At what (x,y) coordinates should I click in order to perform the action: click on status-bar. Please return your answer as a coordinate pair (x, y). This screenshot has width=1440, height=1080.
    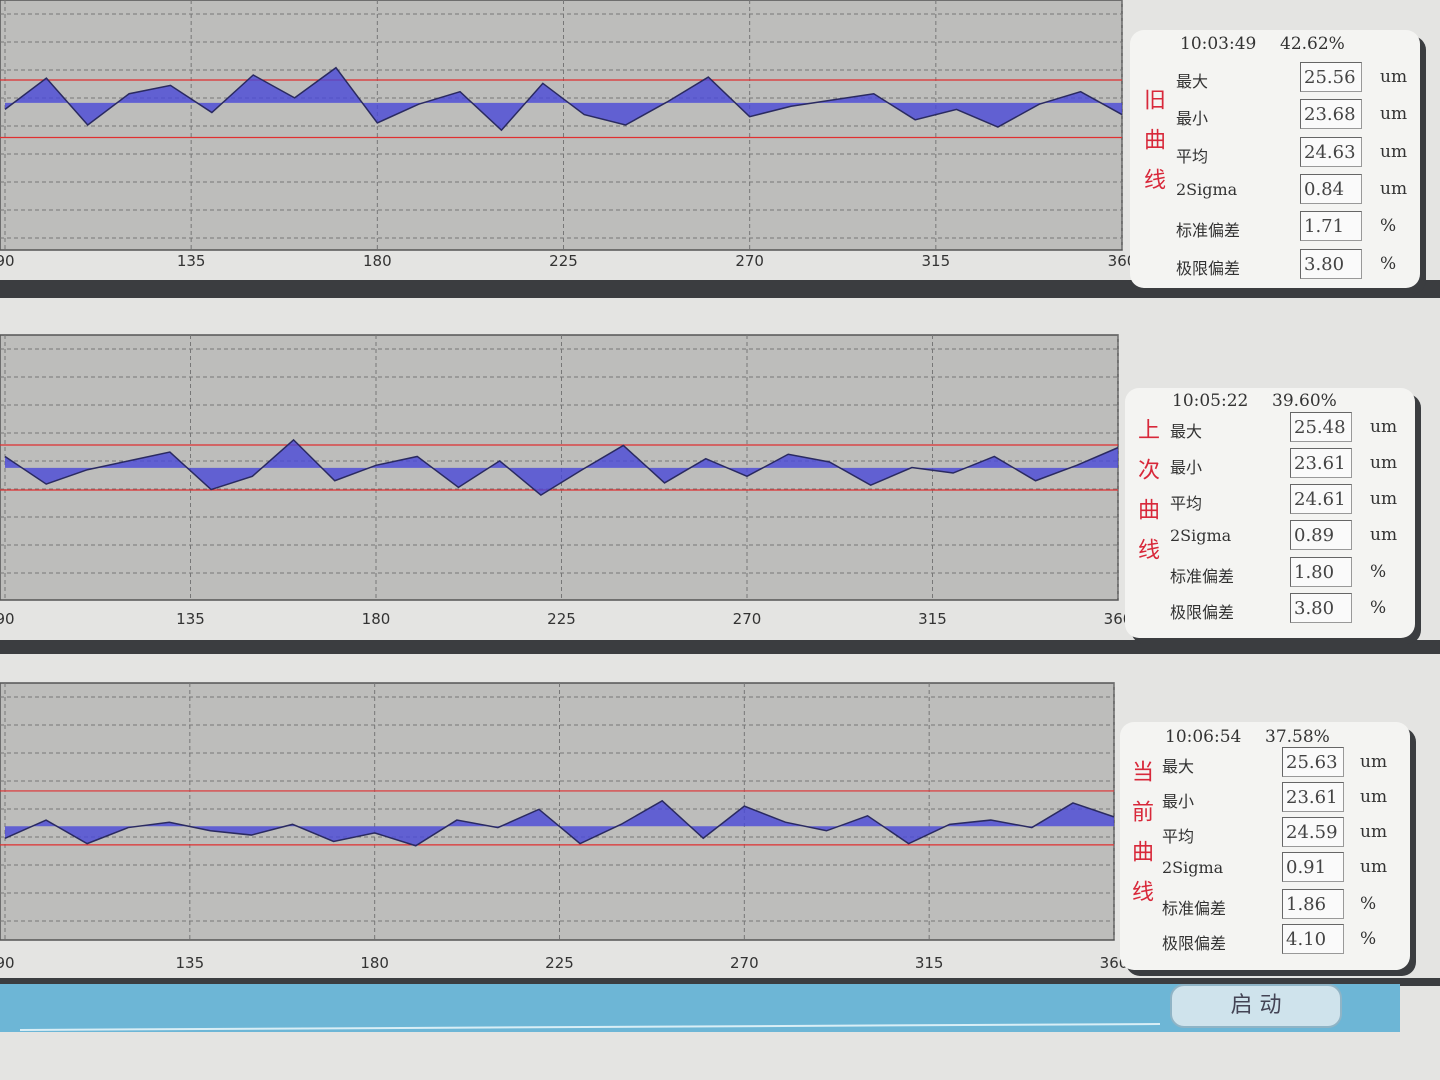
    Looking at the image, I should click on (700, 1008).